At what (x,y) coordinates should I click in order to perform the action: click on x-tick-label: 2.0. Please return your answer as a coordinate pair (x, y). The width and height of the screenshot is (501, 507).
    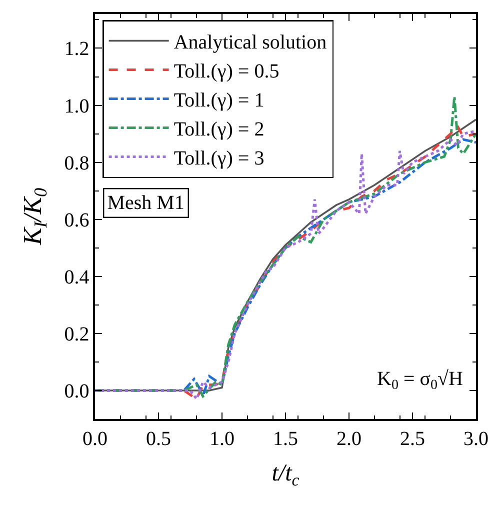
    Looking at the image, I should click on (349, 439).